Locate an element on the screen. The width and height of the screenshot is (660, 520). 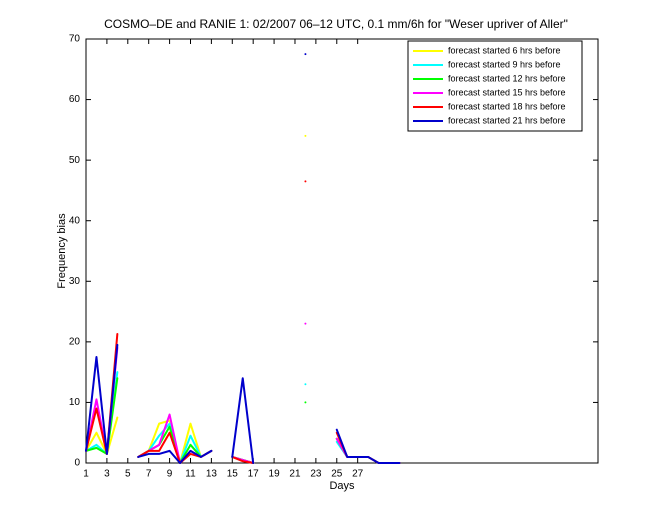
x-tick-label: 3 is located at coordinates (107, 474).